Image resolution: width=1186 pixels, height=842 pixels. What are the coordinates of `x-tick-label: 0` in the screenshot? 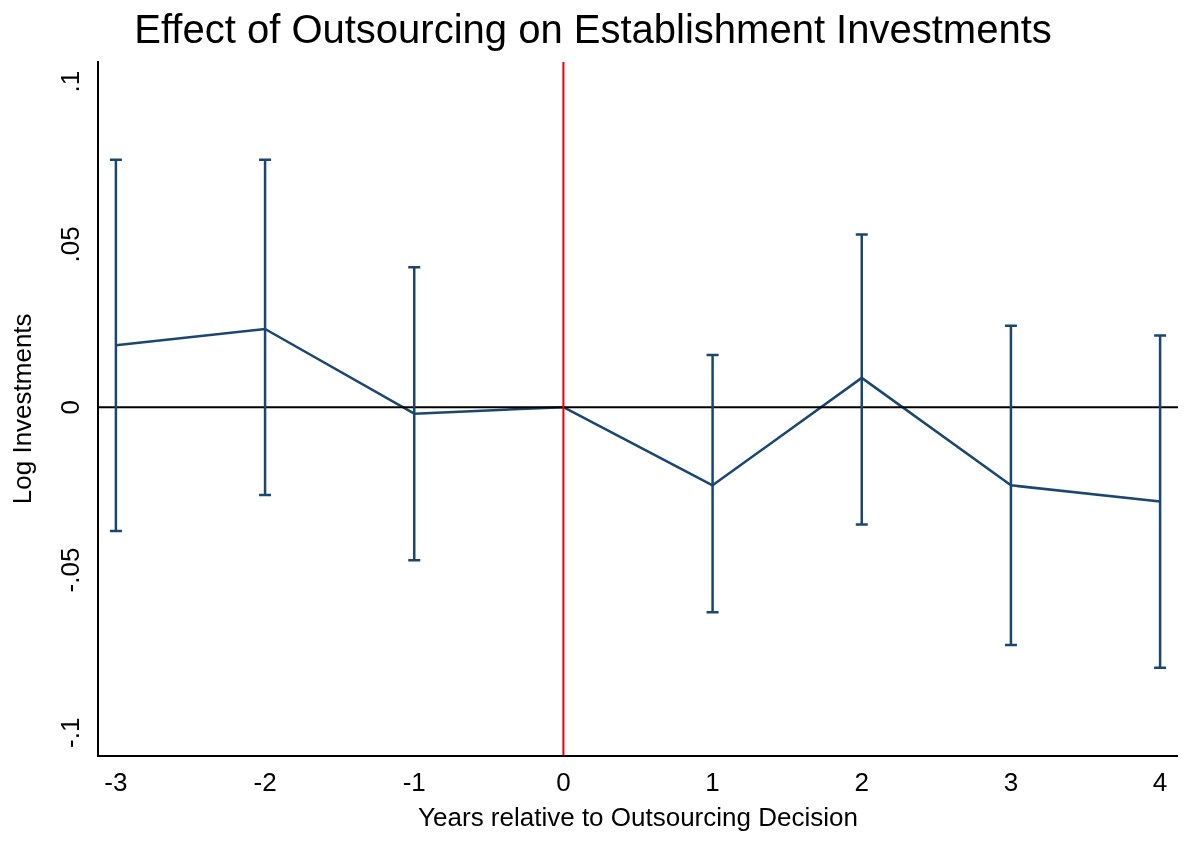 It's located at (563, 782).